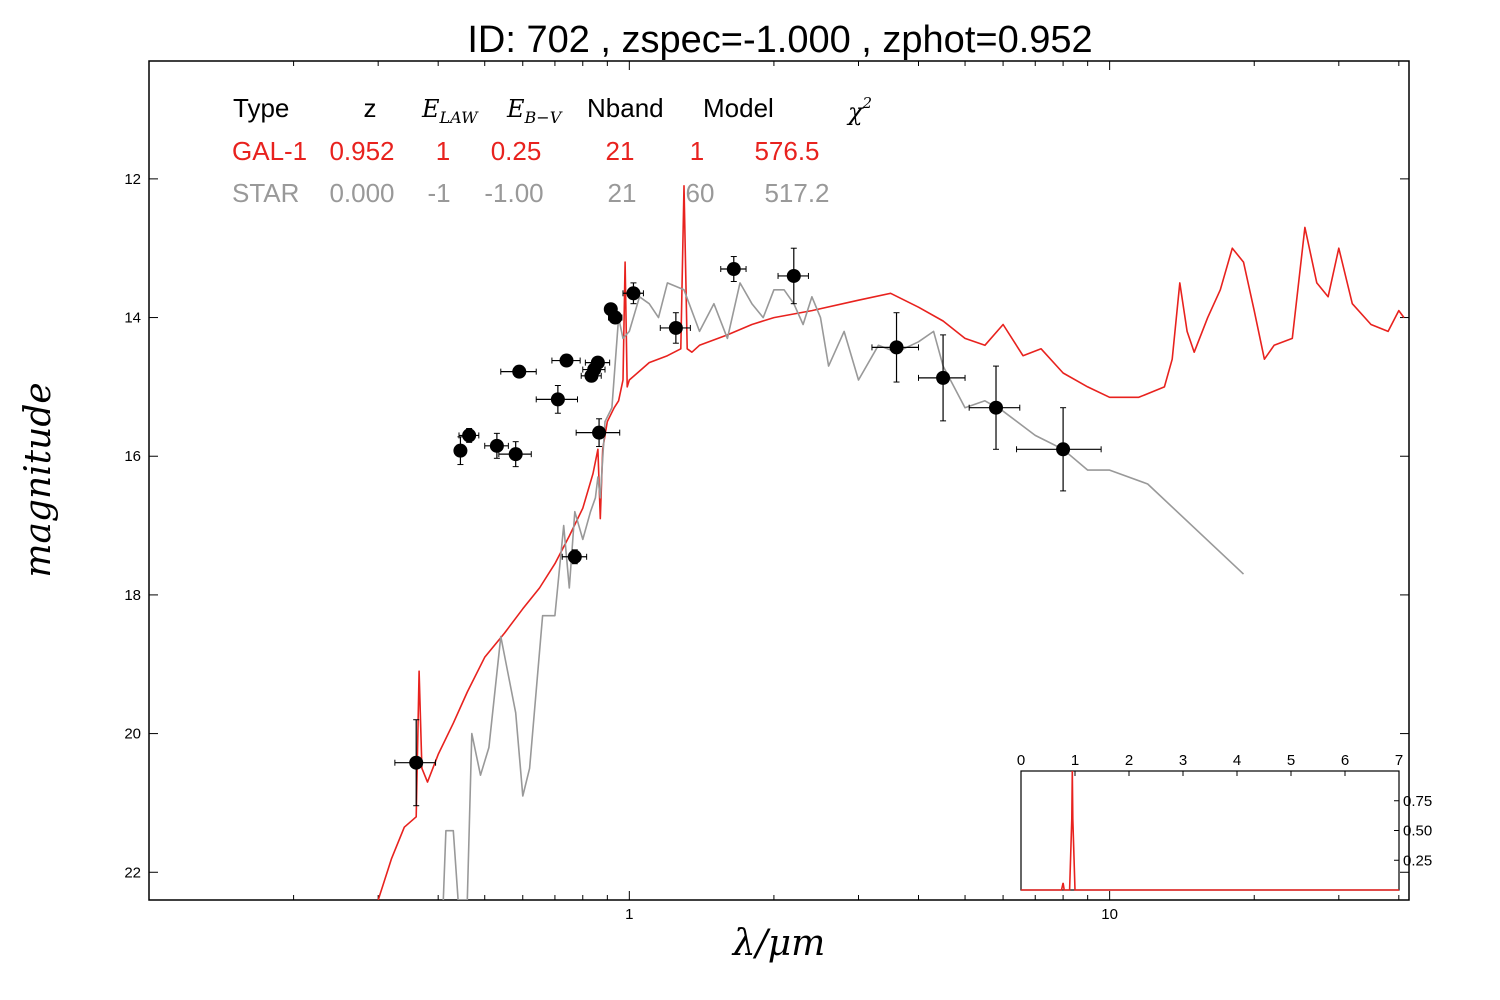  What do you see at coordinates (1291, 760) in the screenshot?
I see `inset-x-tick-label: 5` at bounding box center [1291, 760].